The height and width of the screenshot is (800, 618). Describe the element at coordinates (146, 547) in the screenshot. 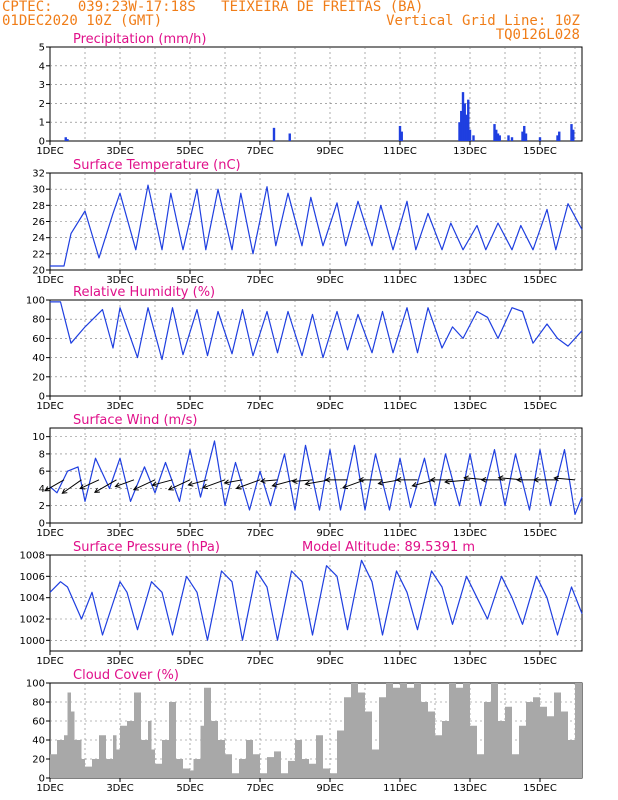

I see `pres-title: Surface Pressure (hPa)` at that location.